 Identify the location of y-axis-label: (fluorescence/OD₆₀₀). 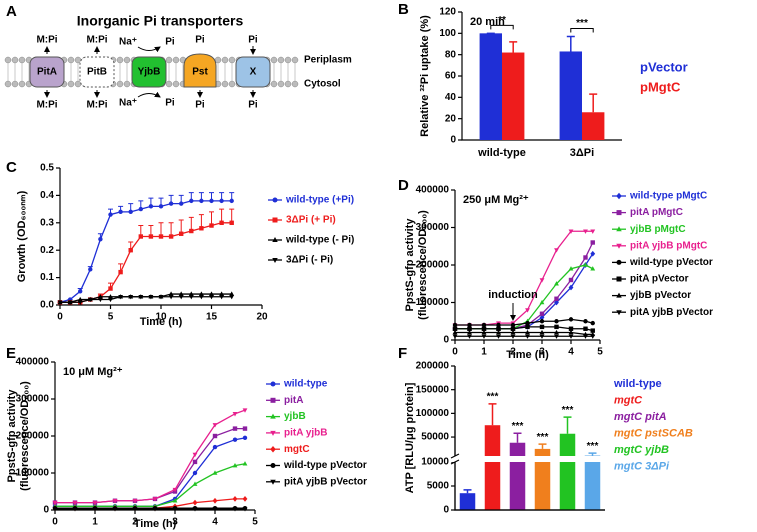
(423, 265).